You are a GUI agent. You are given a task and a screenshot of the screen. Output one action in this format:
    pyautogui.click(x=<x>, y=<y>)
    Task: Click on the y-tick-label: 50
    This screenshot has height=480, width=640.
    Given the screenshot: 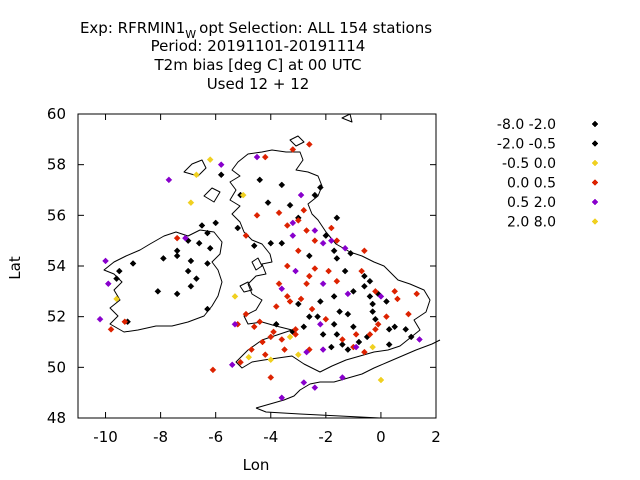 What is the action you would take?
    pyautogui.click(x=56, y=367)
    